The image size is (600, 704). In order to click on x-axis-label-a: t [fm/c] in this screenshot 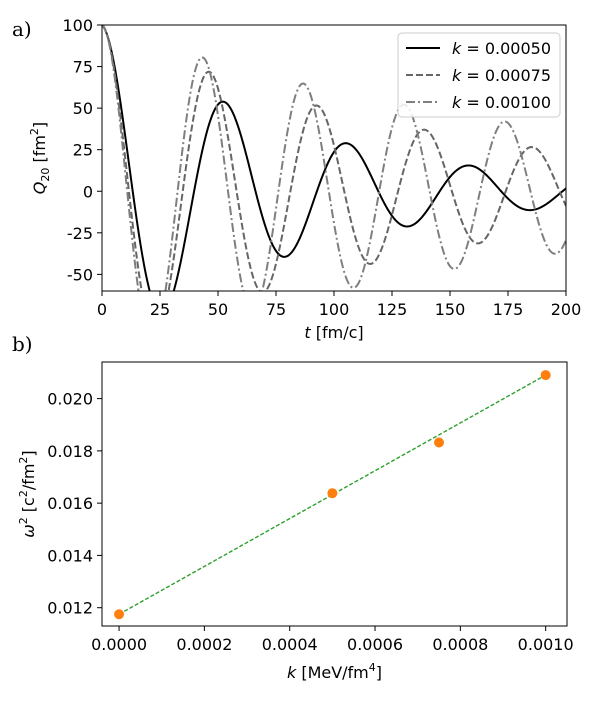, I will do `click(333, 332)`.